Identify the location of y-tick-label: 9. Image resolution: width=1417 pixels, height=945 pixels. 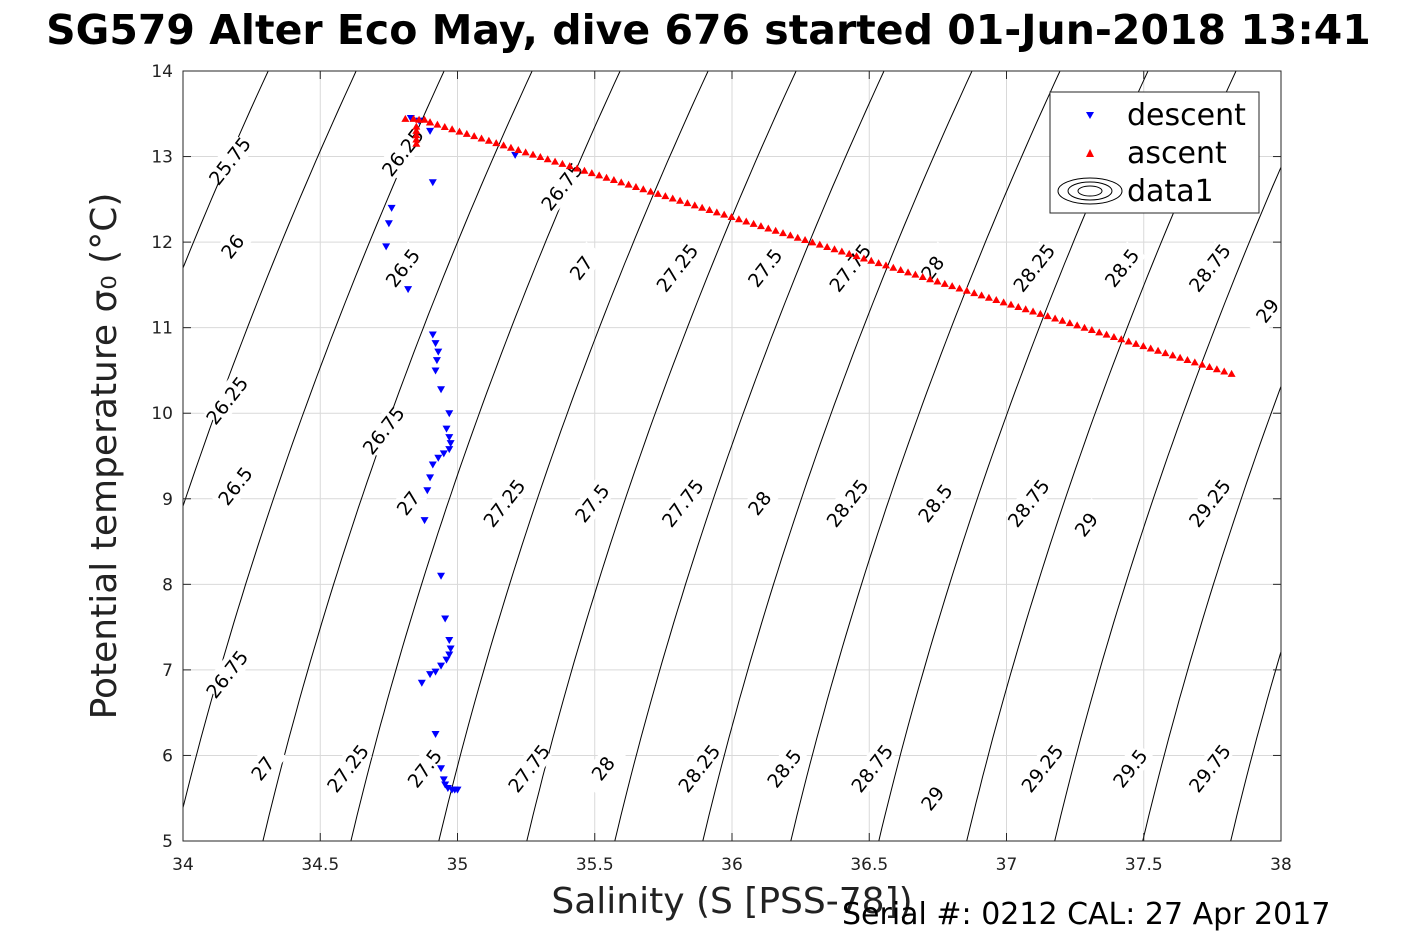
(167, 500).